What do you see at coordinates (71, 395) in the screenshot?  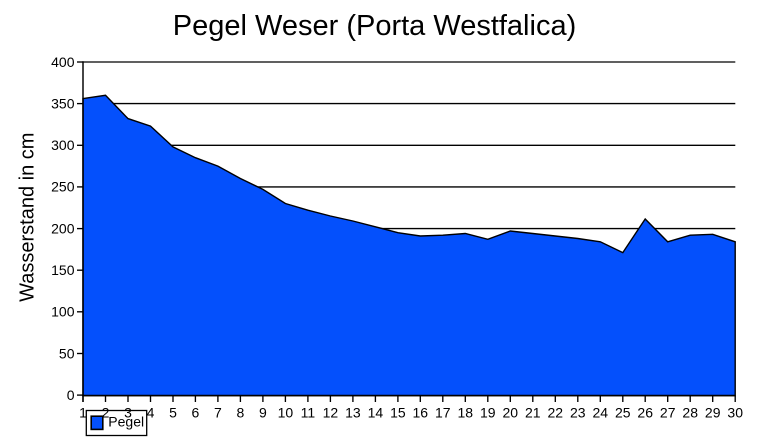 I see `svg-text: 0` at bounding box center [71, 395].